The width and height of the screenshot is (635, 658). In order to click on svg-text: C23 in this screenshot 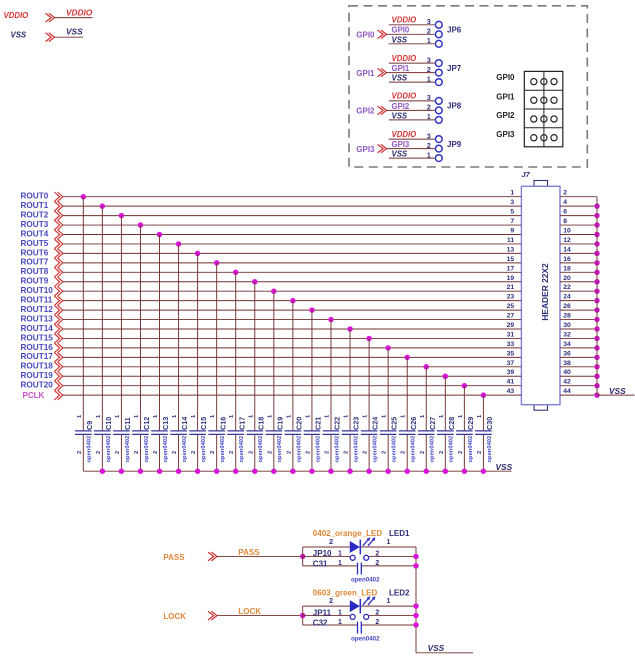, I will do `click(356, 423)`.